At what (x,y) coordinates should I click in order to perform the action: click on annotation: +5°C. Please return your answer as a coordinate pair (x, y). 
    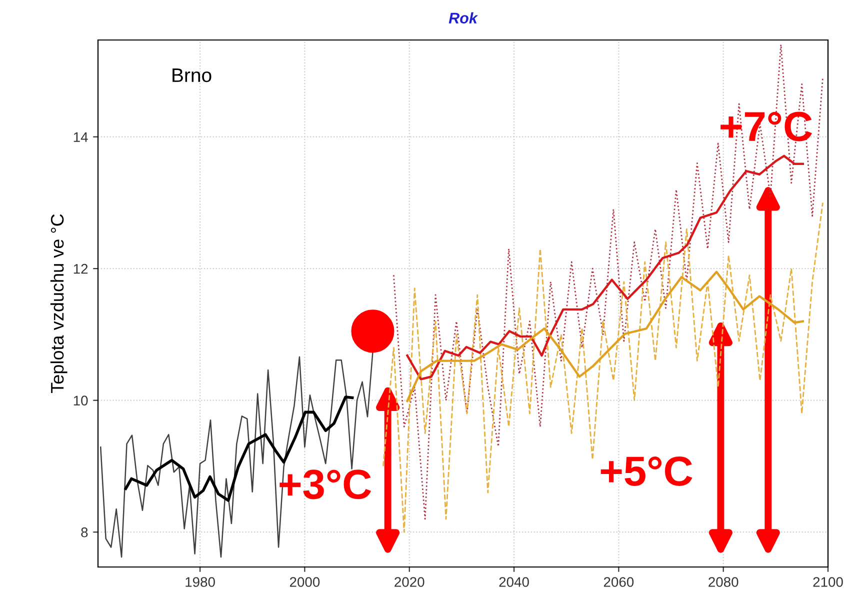
    Looking at the image, I should click on (646, 471).